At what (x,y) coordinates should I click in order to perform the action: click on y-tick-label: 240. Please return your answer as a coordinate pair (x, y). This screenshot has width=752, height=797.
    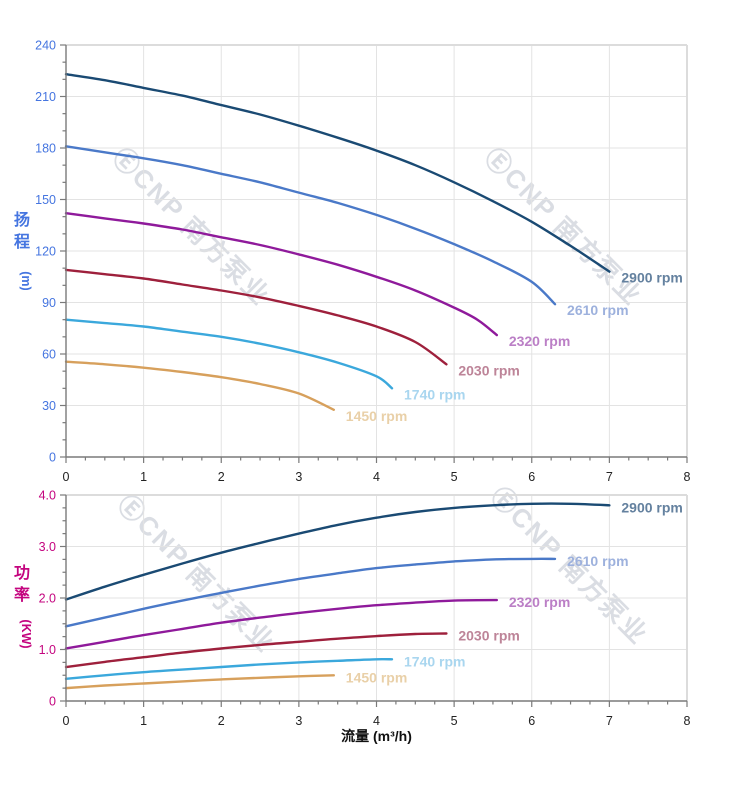
    Looking at the image, I should click on (45, 46).